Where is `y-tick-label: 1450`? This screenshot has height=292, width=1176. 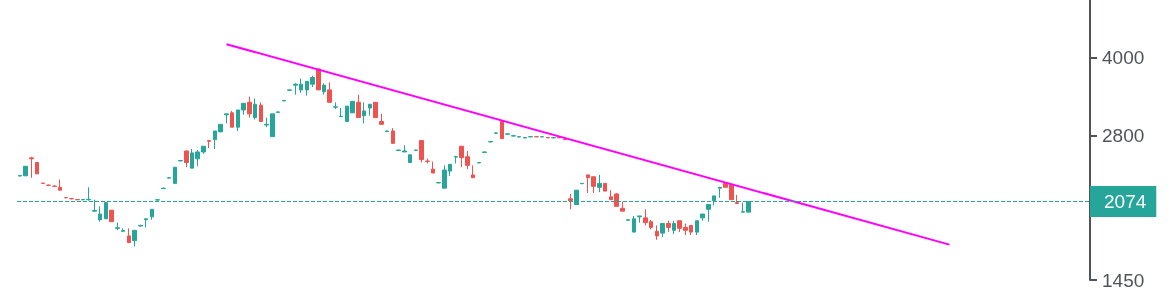 y-tick-label: 1450 is located at coordinates (1123, 280).